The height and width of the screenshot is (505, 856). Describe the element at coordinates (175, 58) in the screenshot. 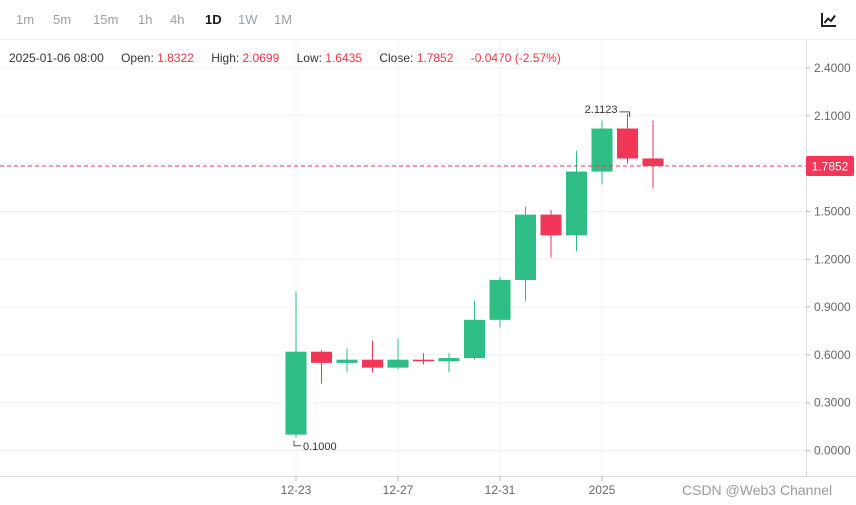

I see `open-value: 1.8322` at that location.